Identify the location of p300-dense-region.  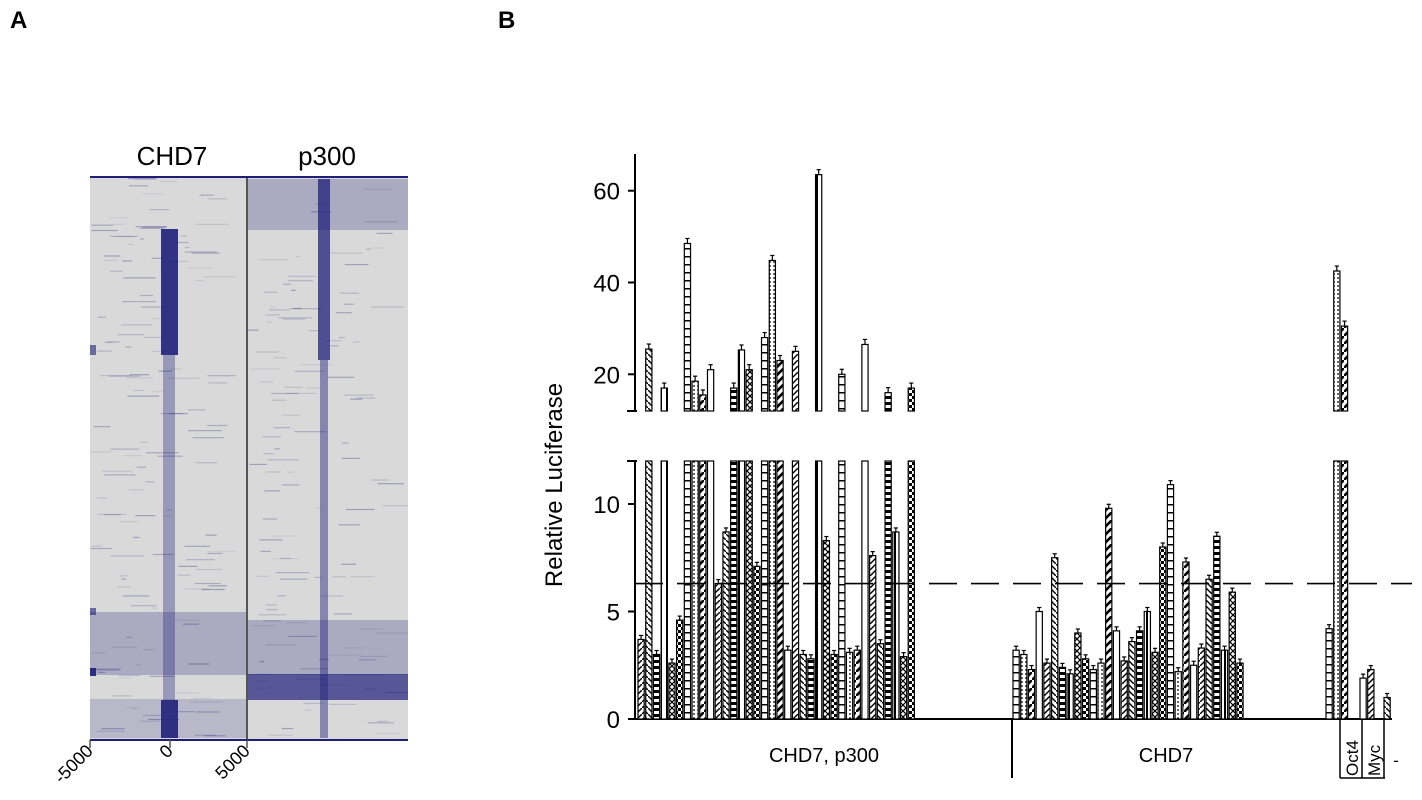
(327, 687).